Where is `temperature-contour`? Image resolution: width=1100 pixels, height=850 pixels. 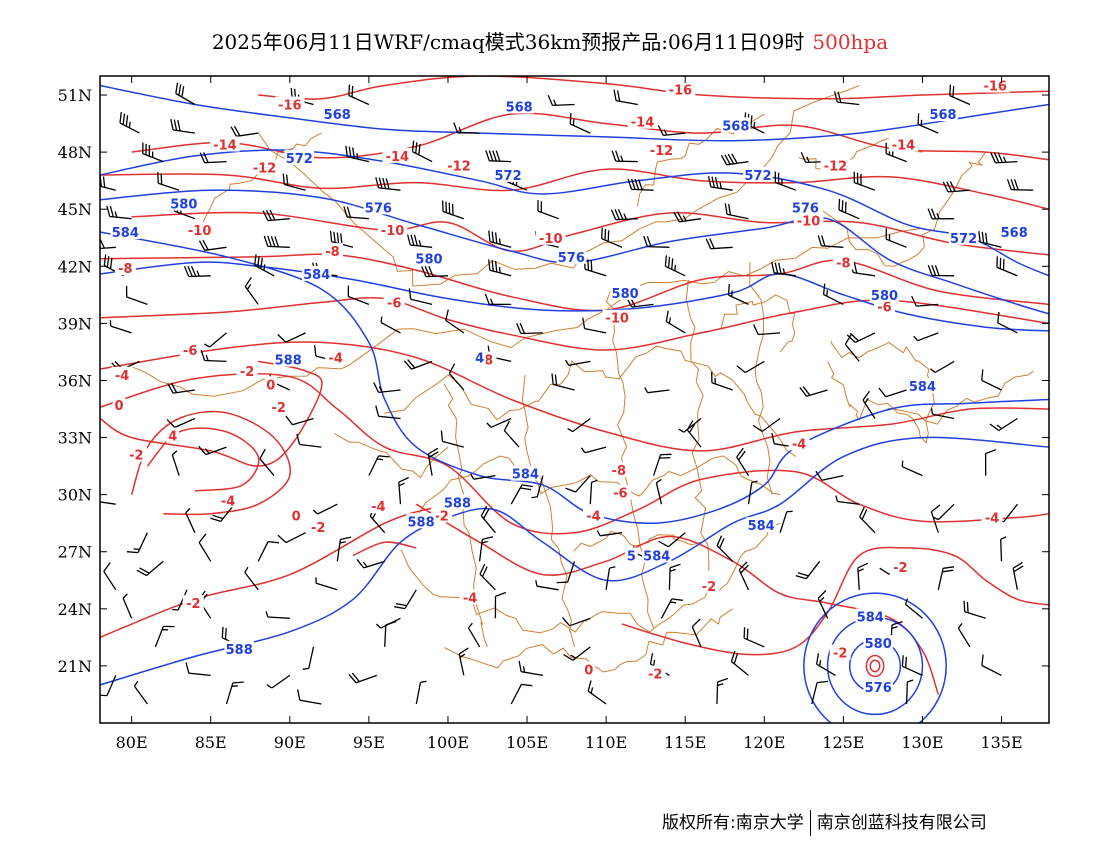 temperature-contour is located at coordinates (384, 549).